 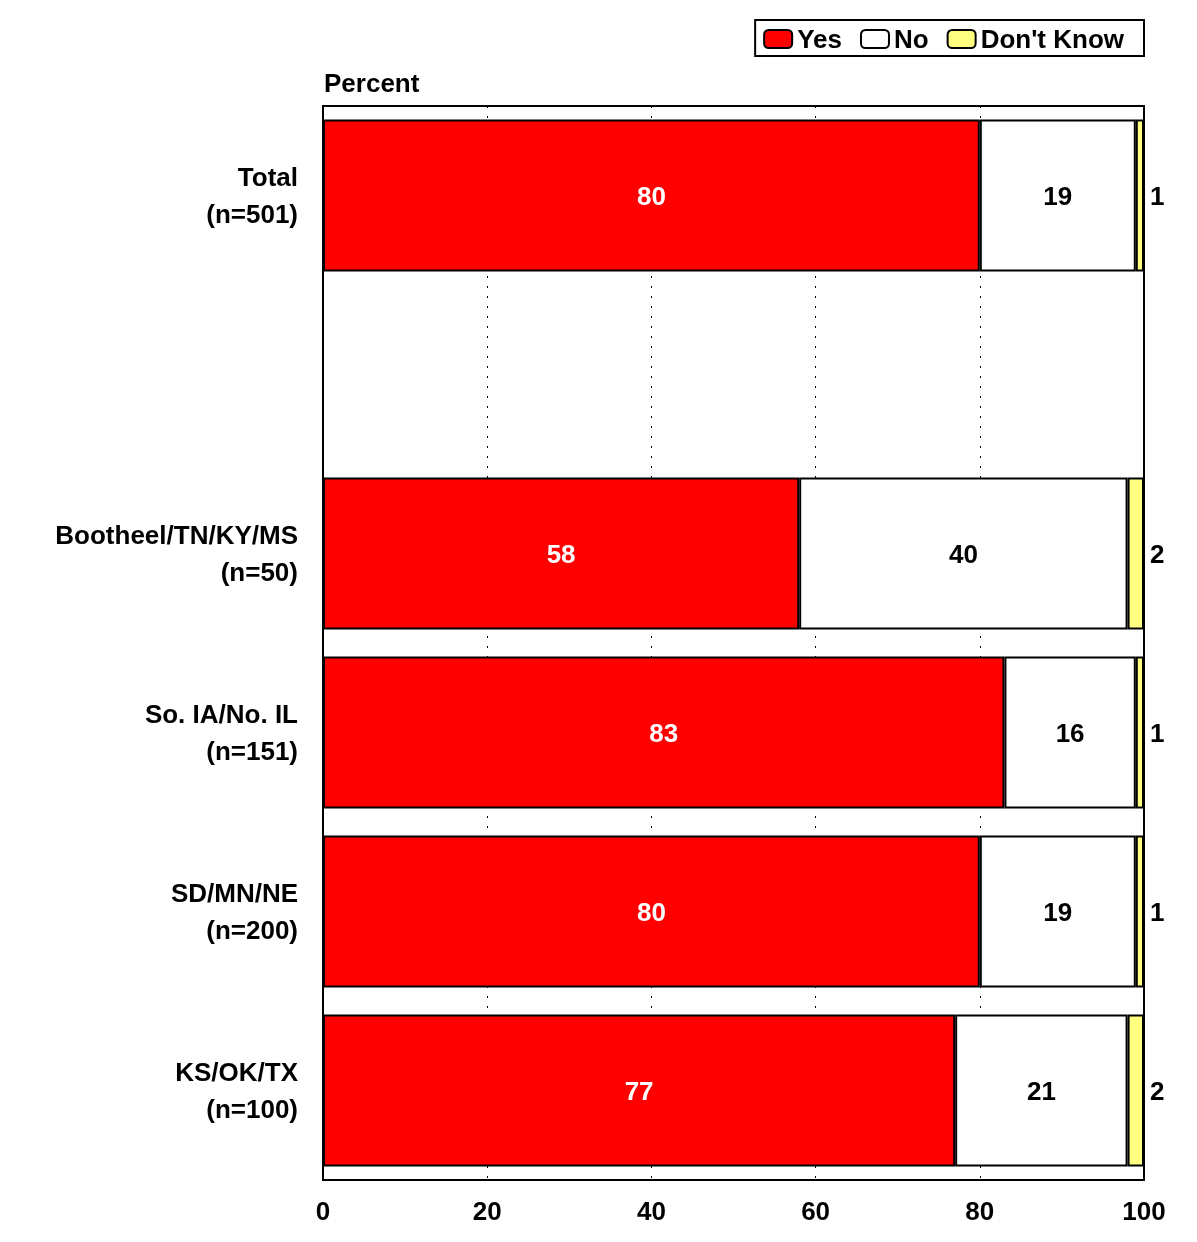 What do you see at coordinates (651, 1211) in the screenshot?
I see `x-tick-label: 40` at bounding box center [651, 1211].